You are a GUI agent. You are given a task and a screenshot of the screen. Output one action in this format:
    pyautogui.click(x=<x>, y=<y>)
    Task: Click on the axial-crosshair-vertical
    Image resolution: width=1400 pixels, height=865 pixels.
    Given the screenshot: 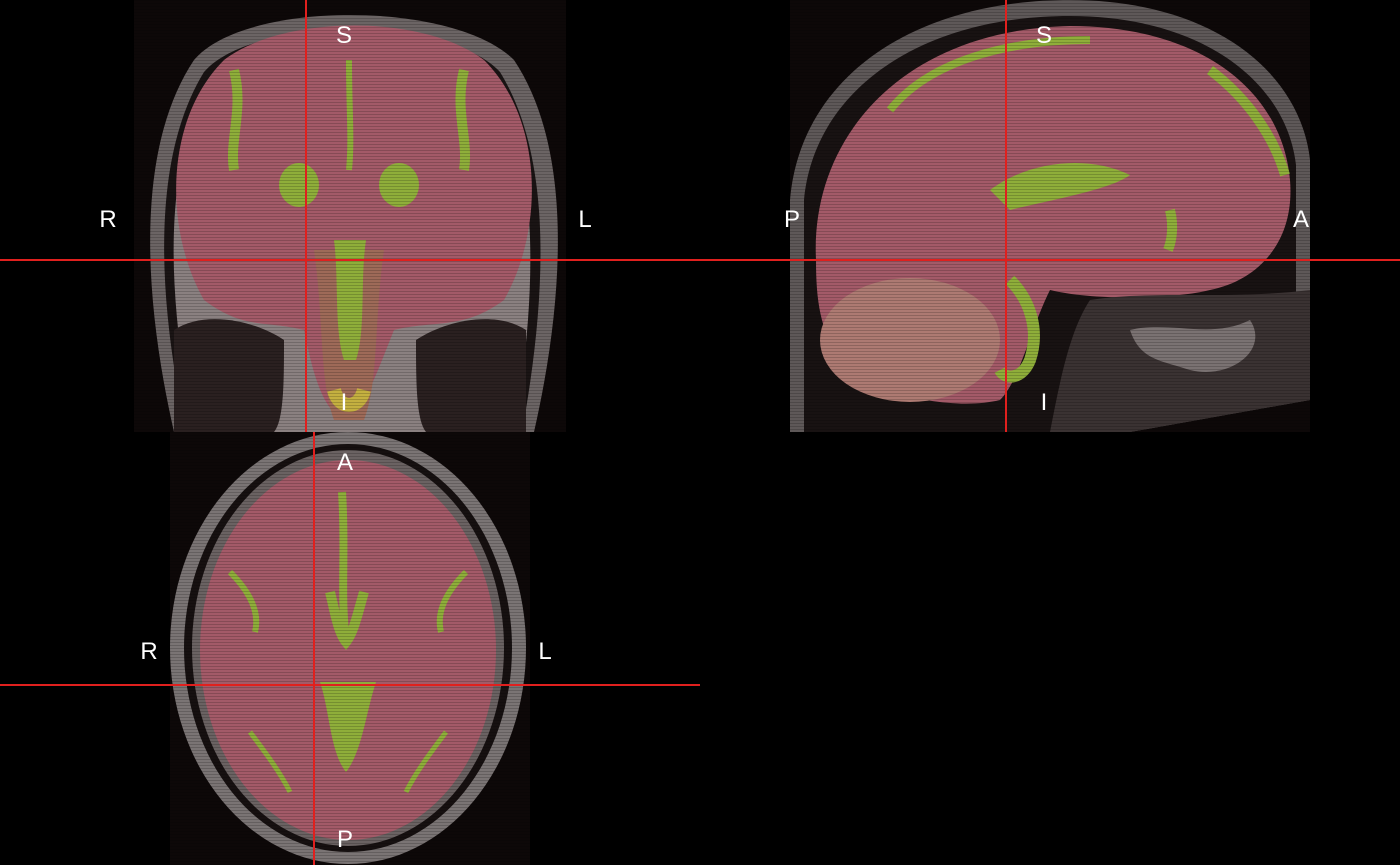 What is the action you would take?
    pyautogui.click(x=314, y=648)
    